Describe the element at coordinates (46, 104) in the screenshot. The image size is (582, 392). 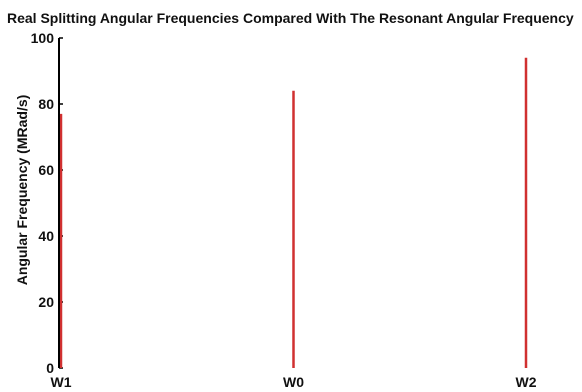
I see `y-tick-label: 80` at that location.